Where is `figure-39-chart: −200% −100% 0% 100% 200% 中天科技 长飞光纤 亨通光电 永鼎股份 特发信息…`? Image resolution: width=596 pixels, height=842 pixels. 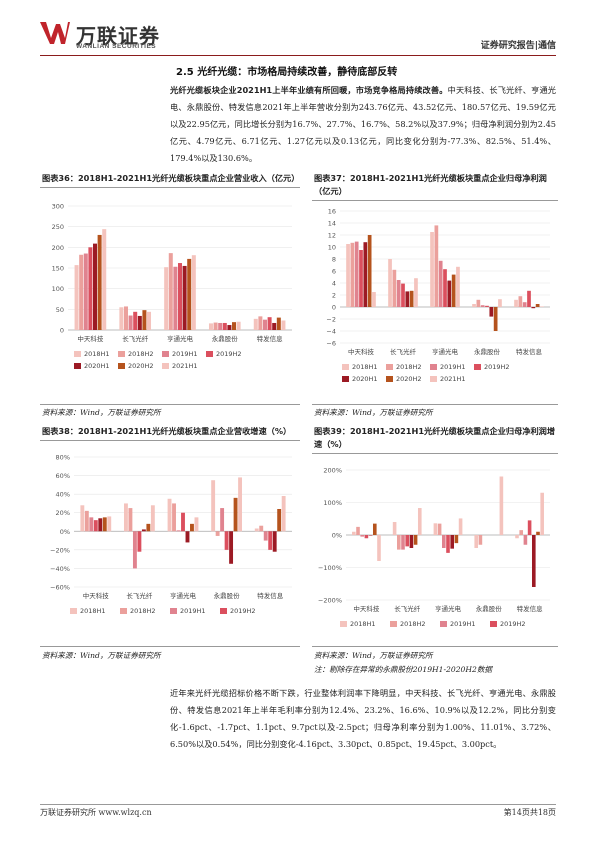 figure-39-chart: −200% −100% 0% 100% 200% 中天科技 长飞光纤 亨通光电 永鼎股份 特发信息… is located at coordinates (434, 547).